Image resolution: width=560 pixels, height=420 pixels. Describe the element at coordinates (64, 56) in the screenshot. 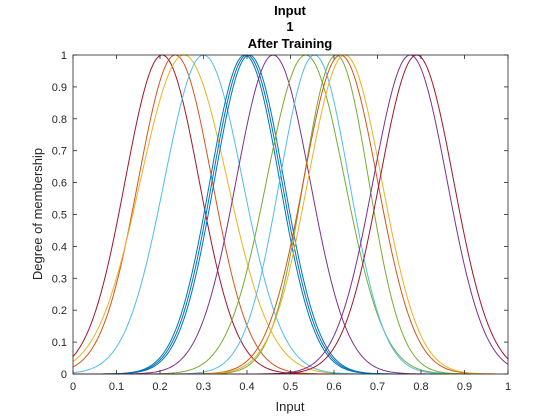

I see `y-tick-label: 1` at that location.